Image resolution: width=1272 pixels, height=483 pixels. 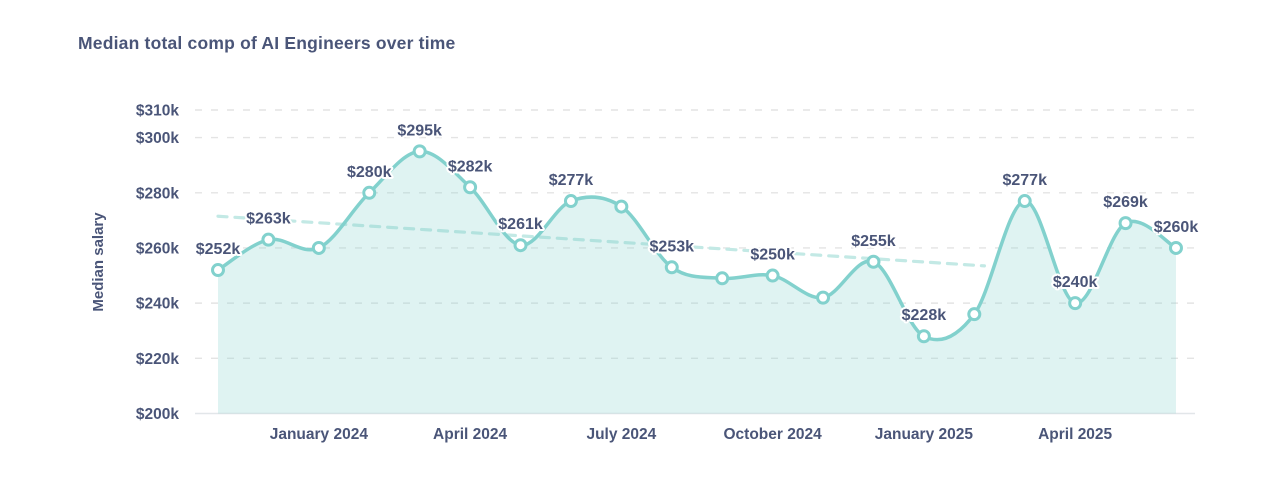 I want to click on data-point-label: $255k, so click(x=873, y=241).